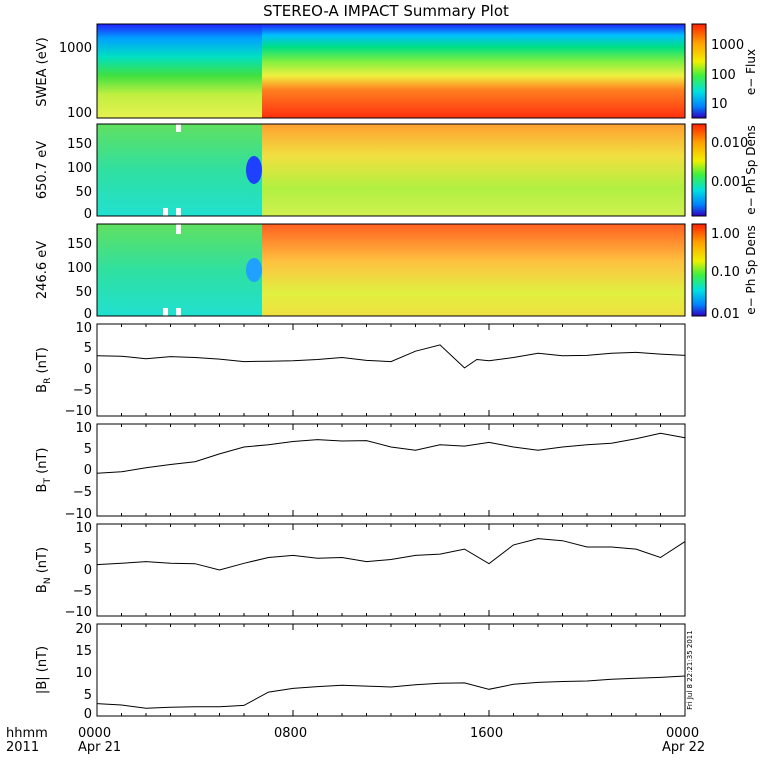 The width and height of the screenshot is (780, 780). I want to click on pad246-heatmap-hot, so click(473, 270).